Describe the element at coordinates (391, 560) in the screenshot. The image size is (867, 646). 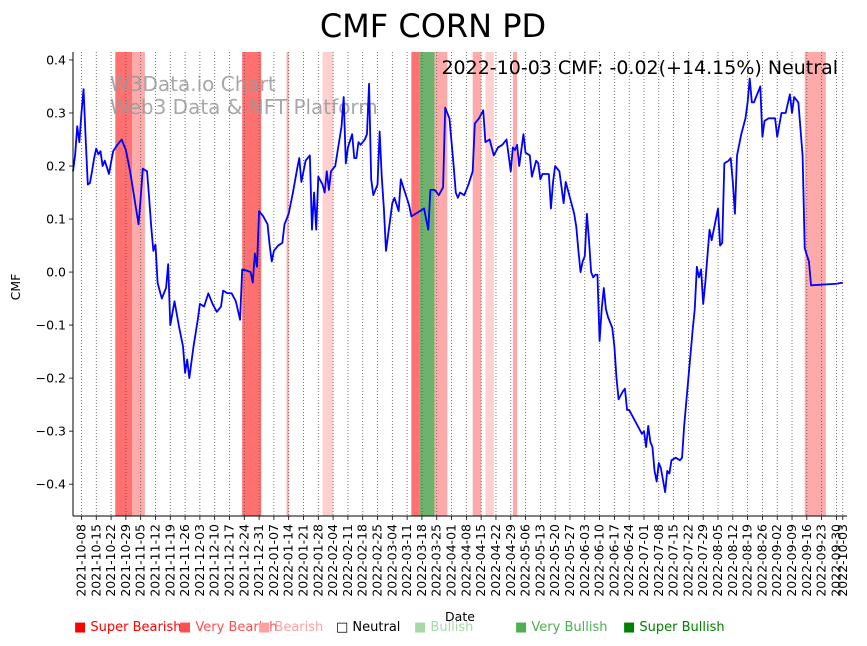
I see `x-tick-label: 2022-03-04` at that location.